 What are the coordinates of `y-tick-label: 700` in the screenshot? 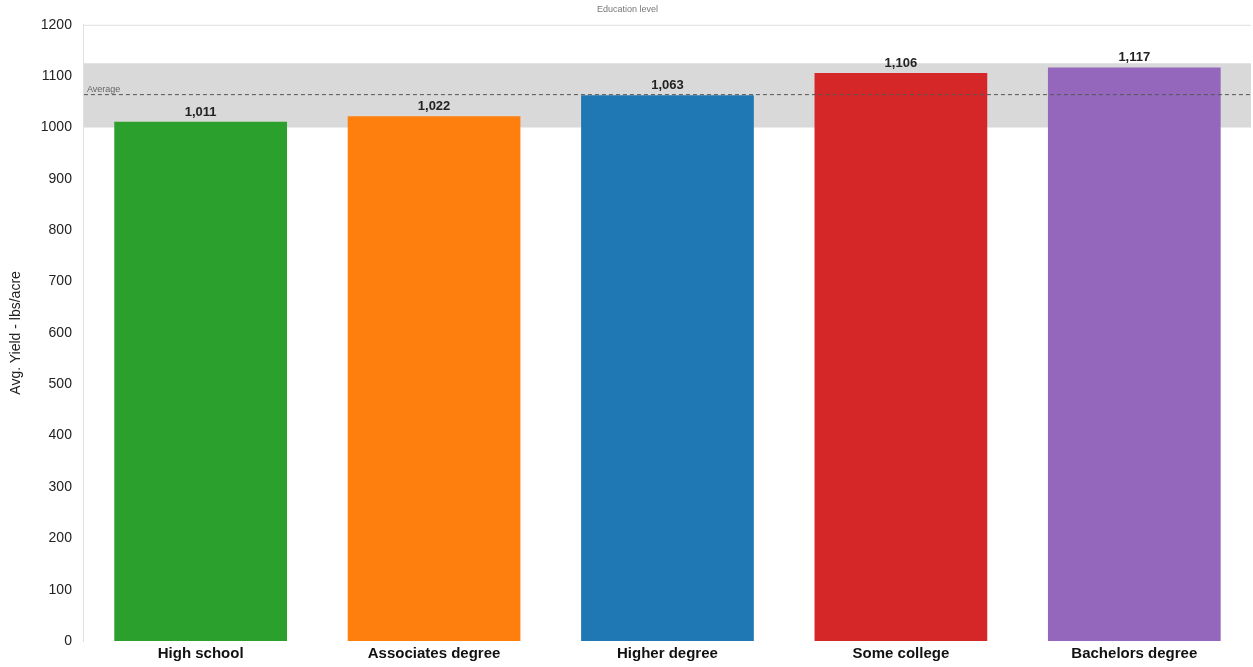 It's located at (60, 280).